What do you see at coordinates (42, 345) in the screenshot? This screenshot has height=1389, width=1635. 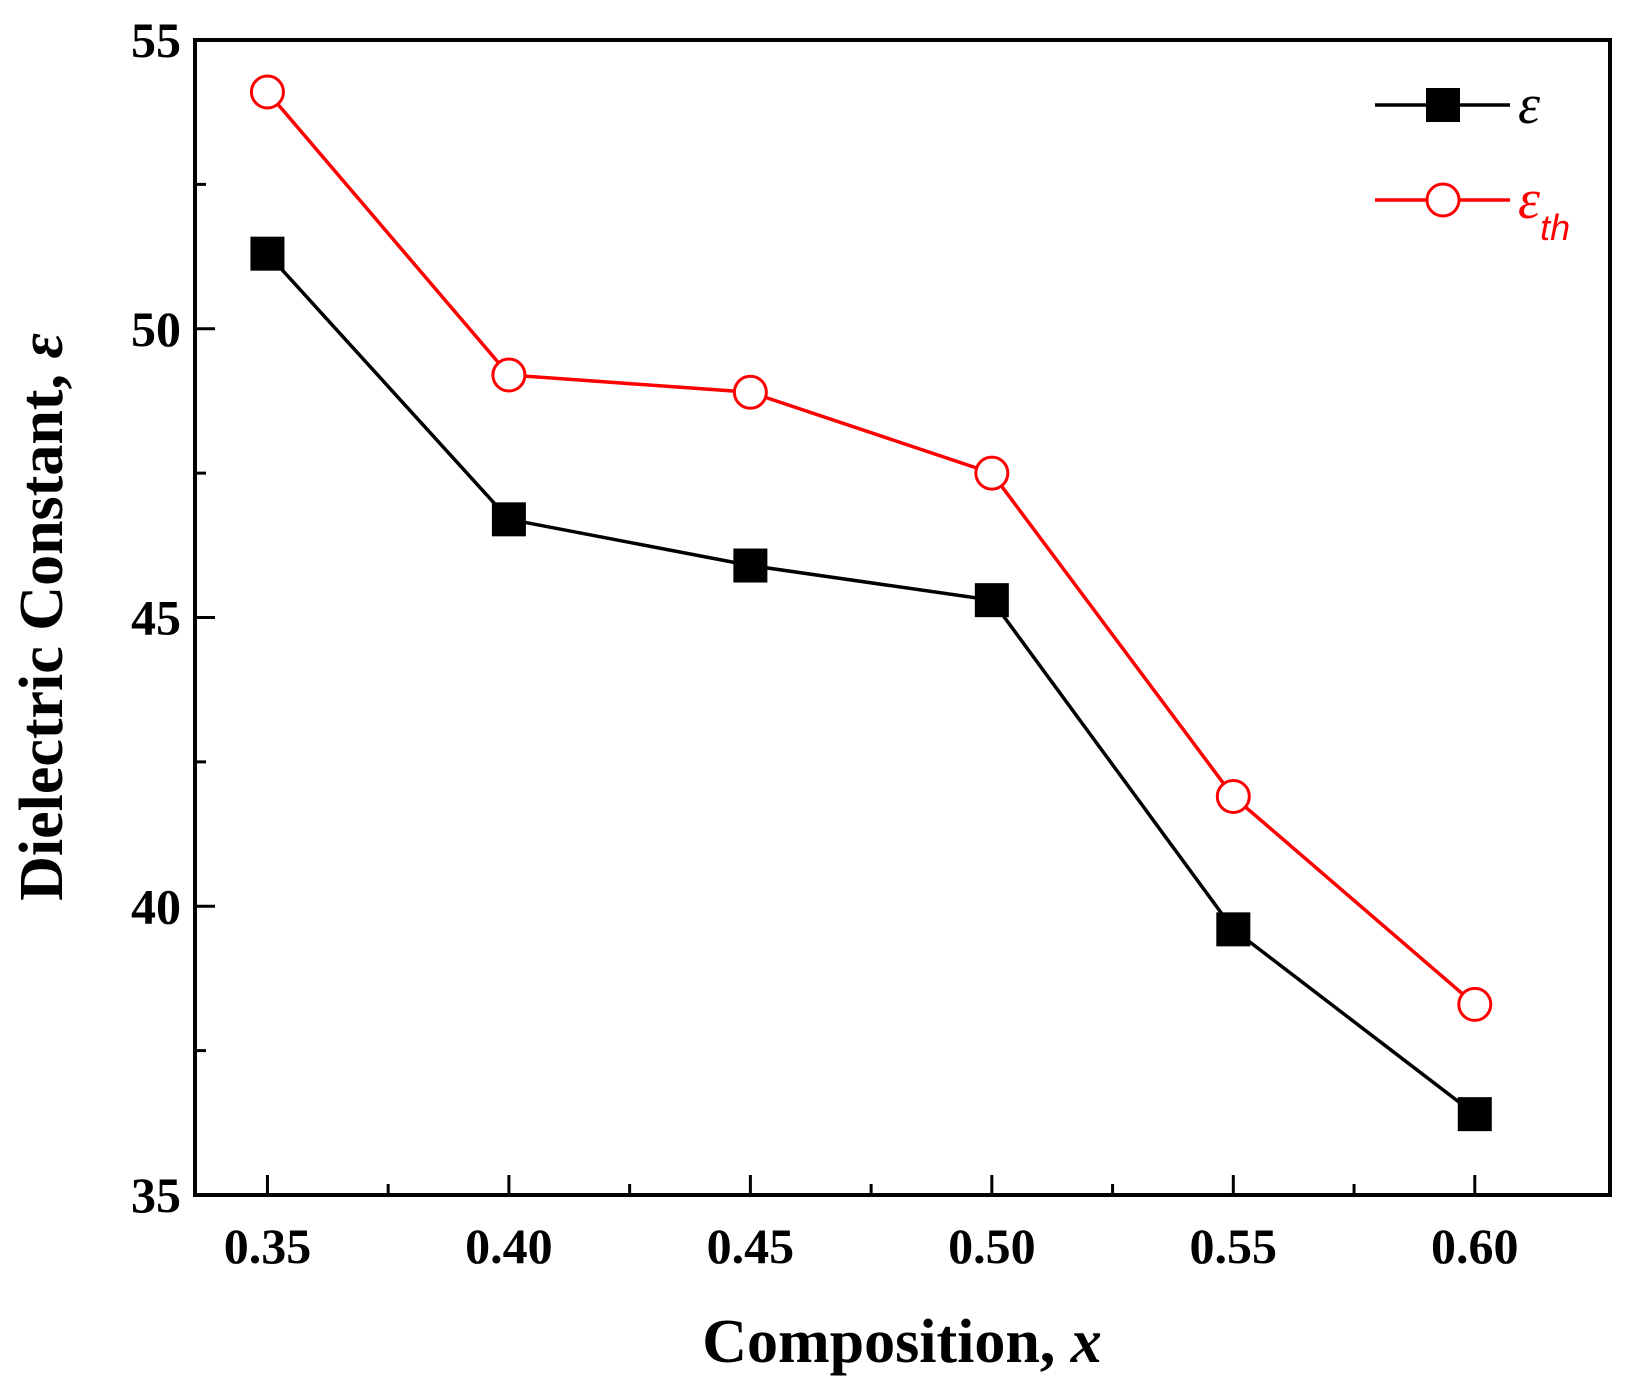 I see `y-axis-variable: ε` at bounding box center [42, 345].